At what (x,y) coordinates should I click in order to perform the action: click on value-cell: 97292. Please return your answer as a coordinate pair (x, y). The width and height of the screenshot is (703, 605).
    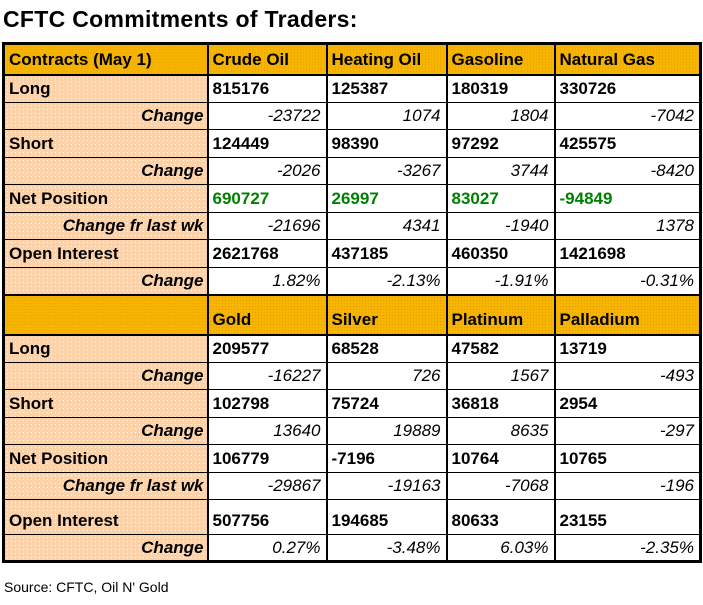
    Looking at the image, I should click on (500, 143).